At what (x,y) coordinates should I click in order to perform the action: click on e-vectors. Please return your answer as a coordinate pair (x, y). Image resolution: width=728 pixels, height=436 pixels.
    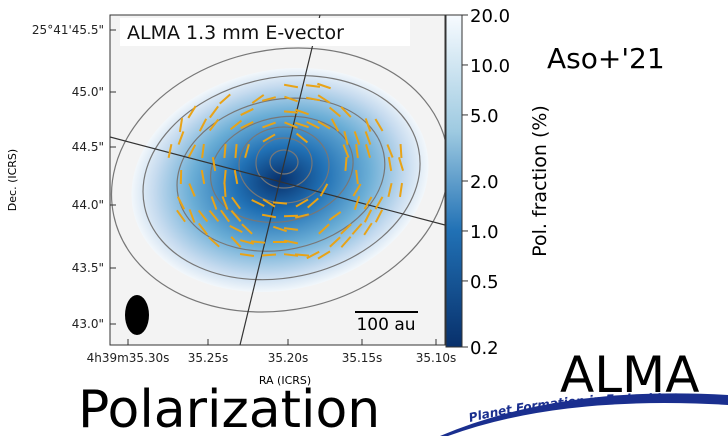
    Looking at the image, I should click on (285, 171).